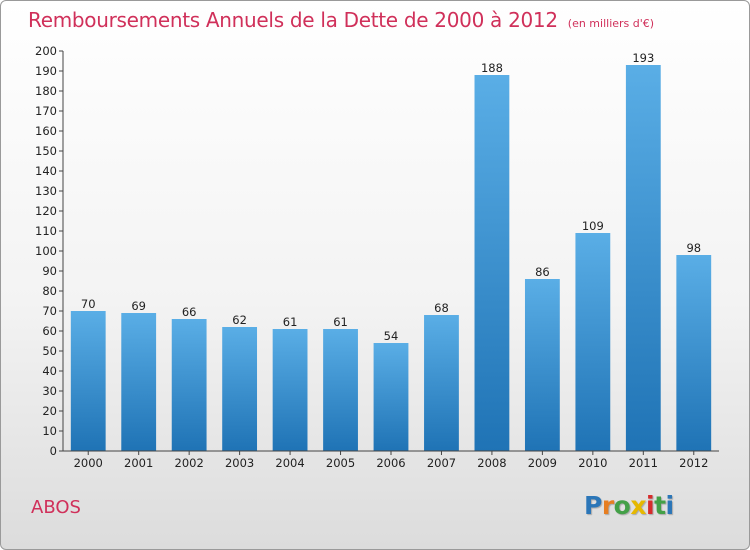 The height and width of the screenshot is (550, 750). What do you see at coordinates (46, 51) in the screenshot?
I see `y-tick-label: 200` at bounding box center [46, 51].